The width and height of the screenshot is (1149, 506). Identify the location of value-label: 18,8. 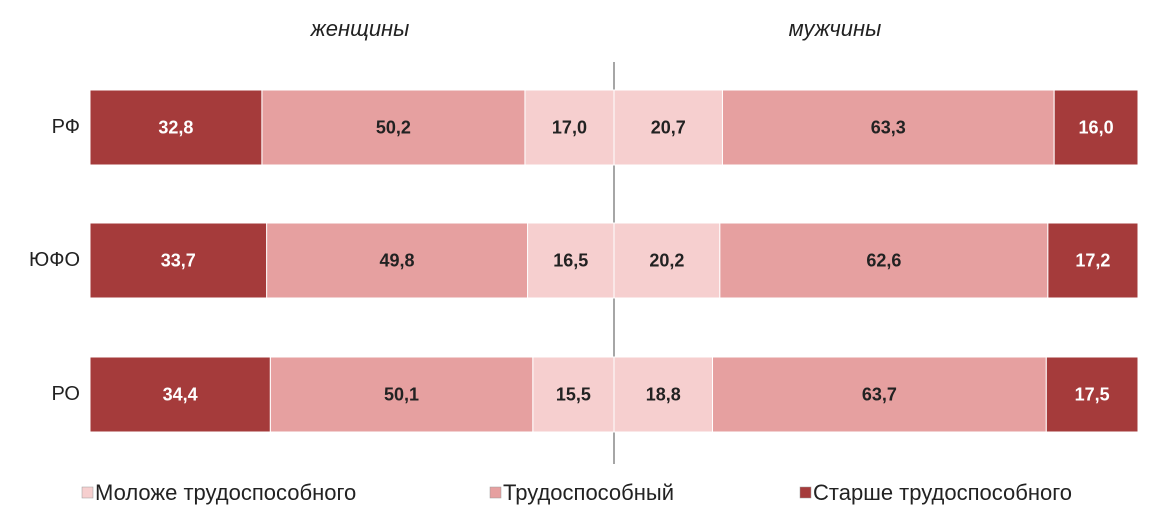
(663, 394).